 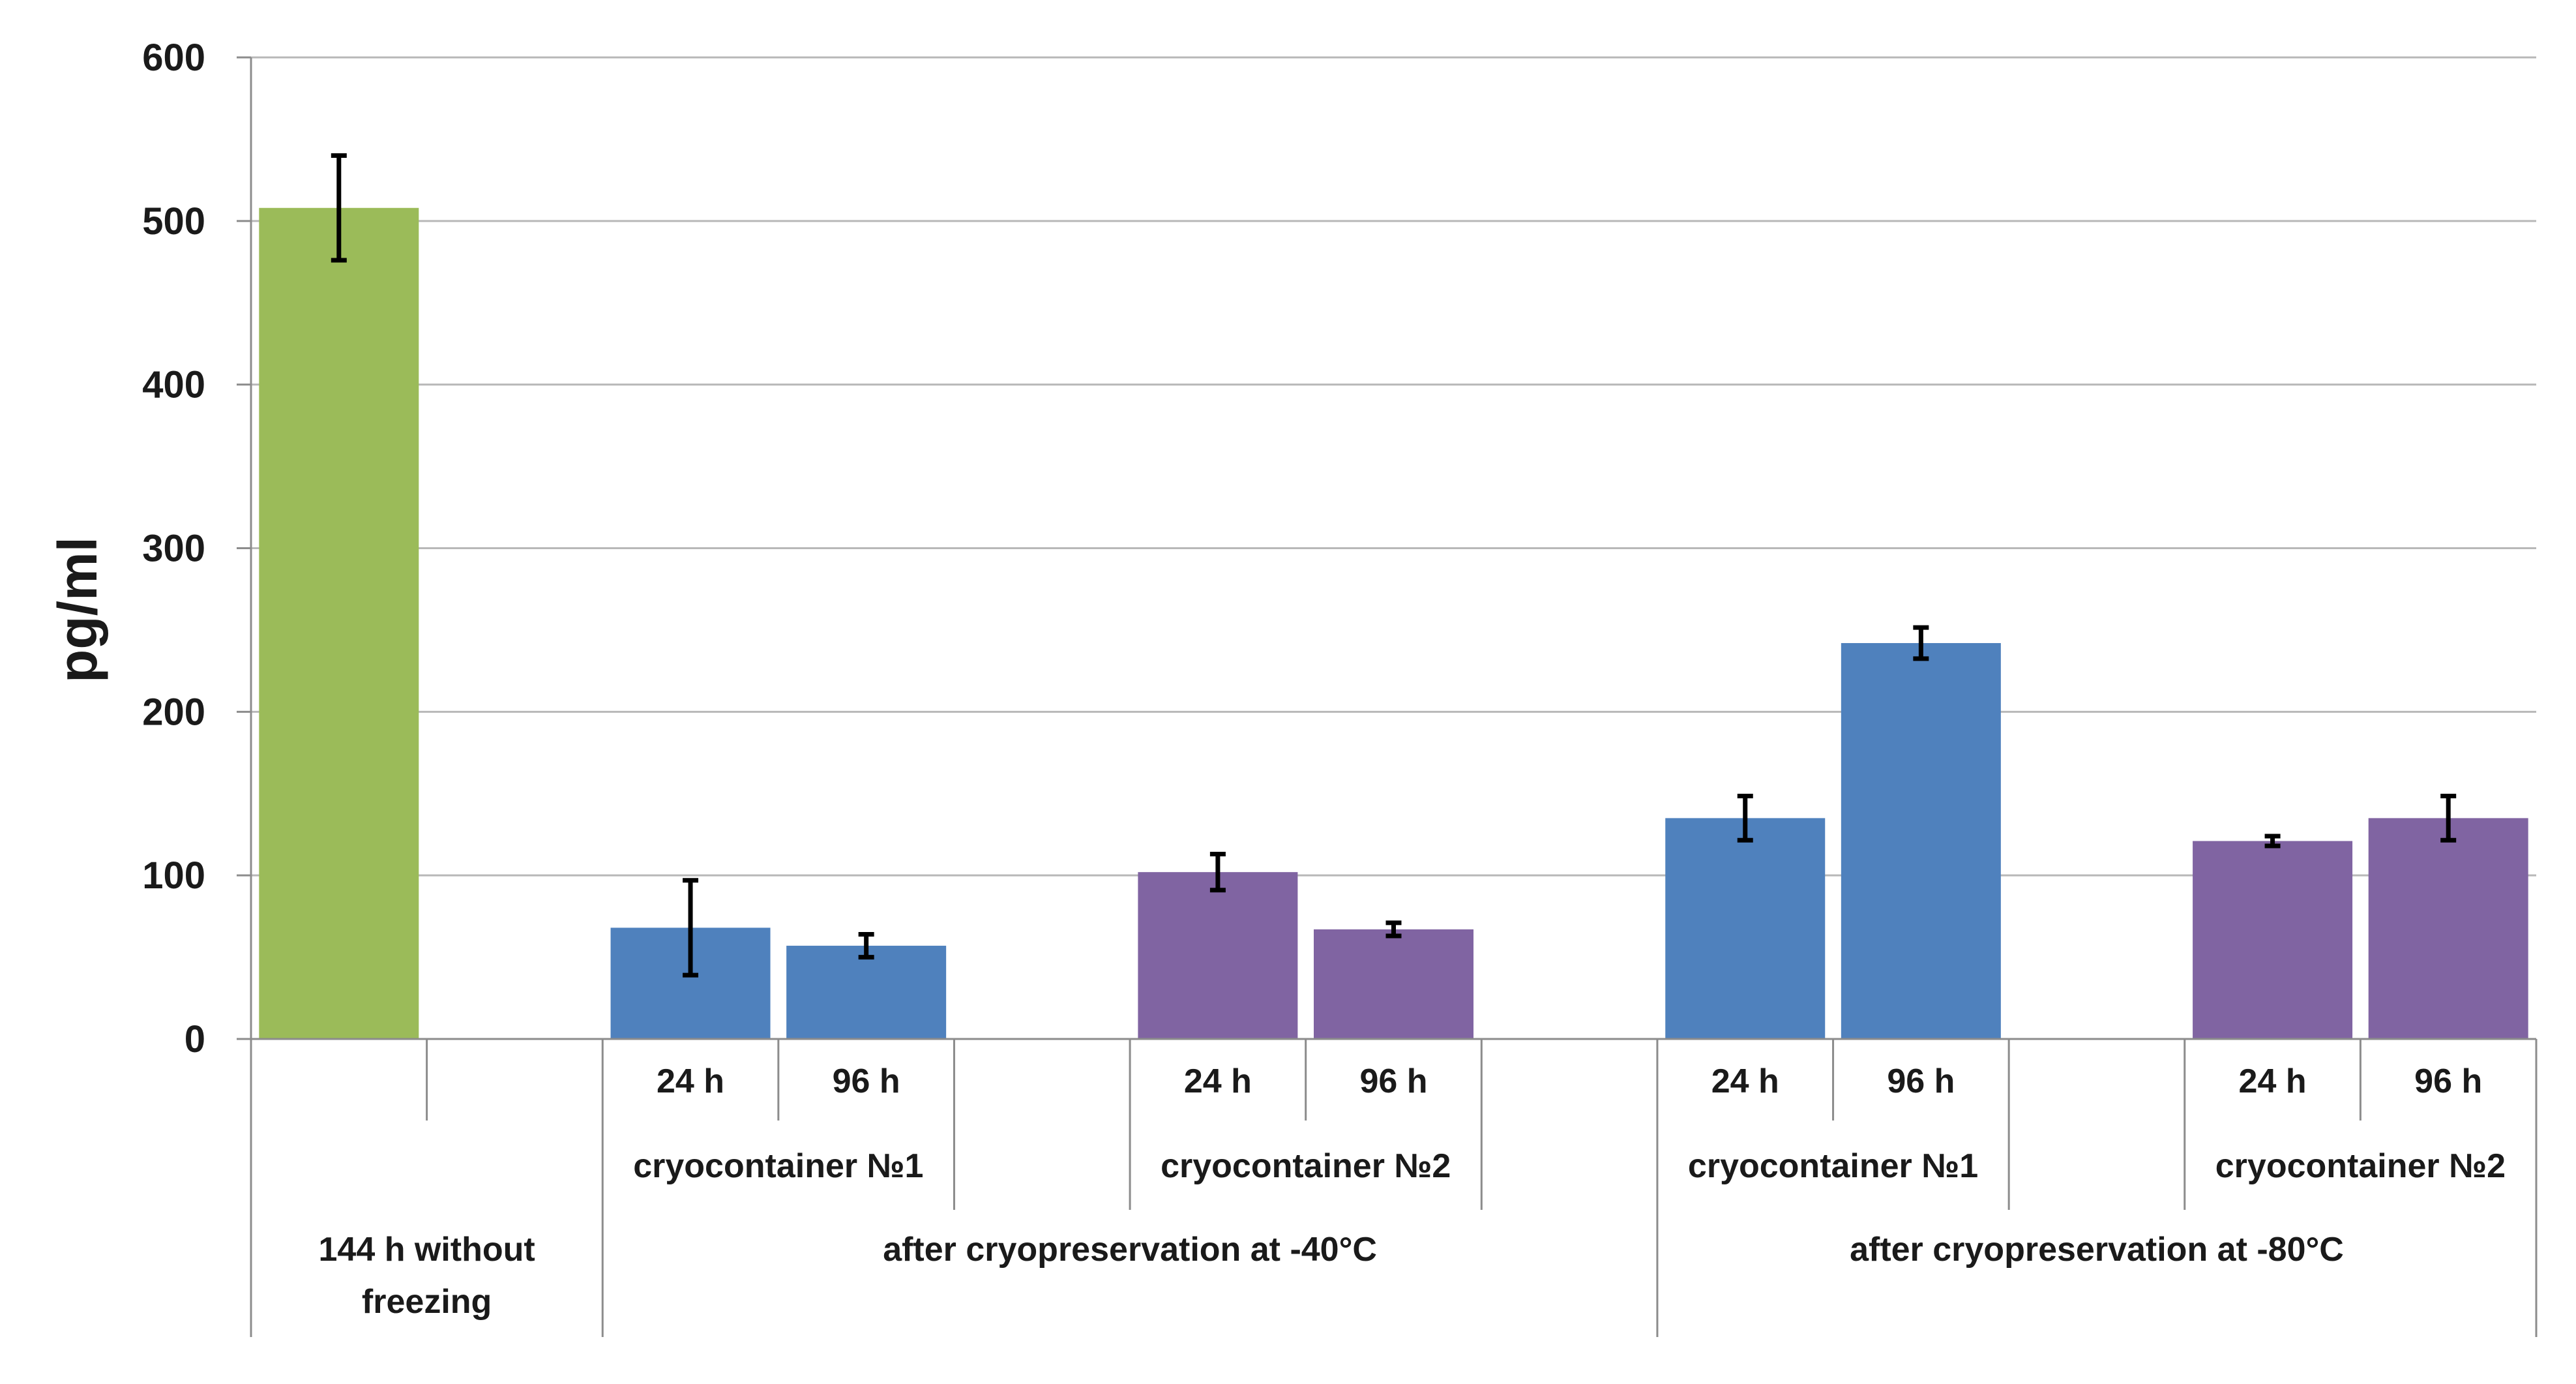 I want to click on y-tick-label: 600, so click(x=173, y=58).